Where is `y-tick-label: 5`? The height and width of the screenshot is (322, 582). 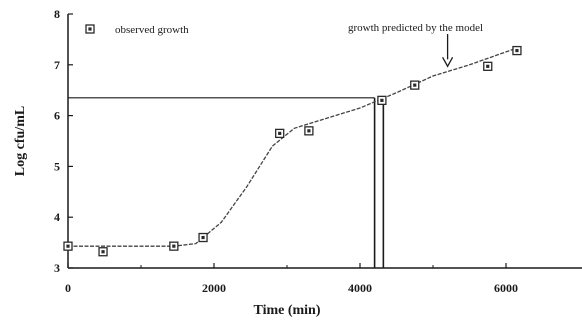 y-tick-label: 5 is located at coordinates (57, 166).